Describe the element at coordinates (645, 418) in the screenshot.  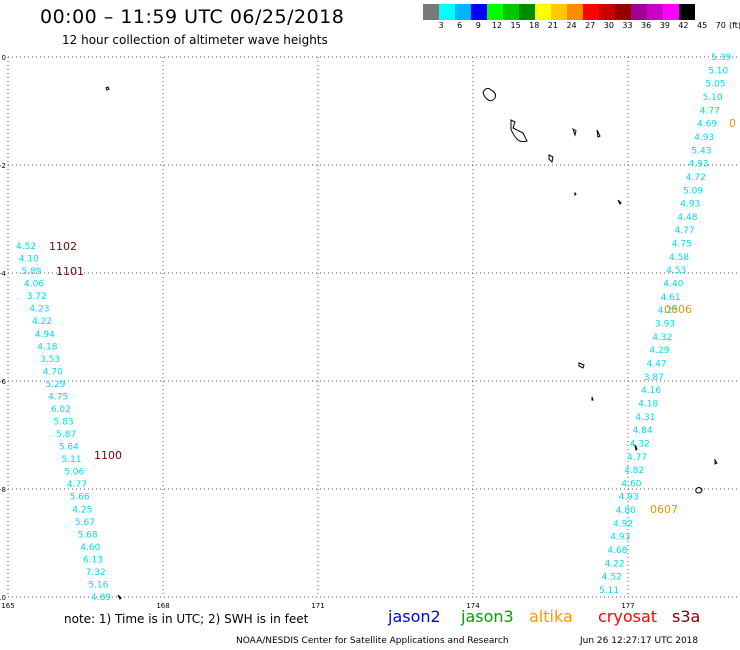
I see `wave-height-label: 4.31` at that location.